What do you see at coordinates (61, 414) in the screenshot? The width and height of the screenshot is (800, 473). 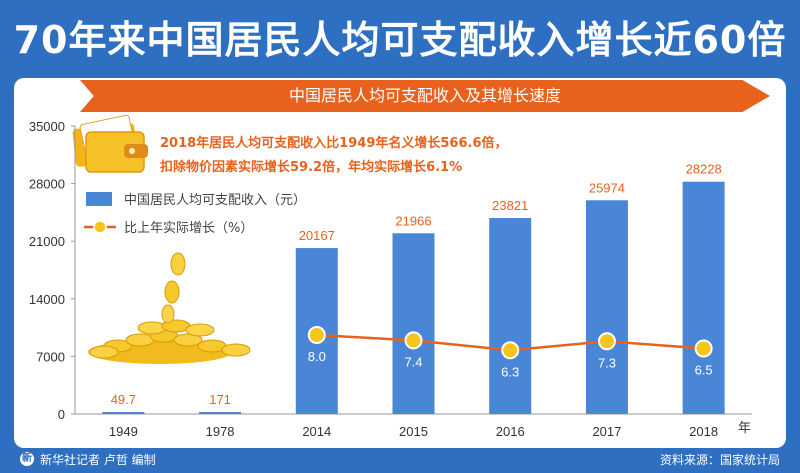 I see `y-tick-label: 0` at bounding box center [61, 414].